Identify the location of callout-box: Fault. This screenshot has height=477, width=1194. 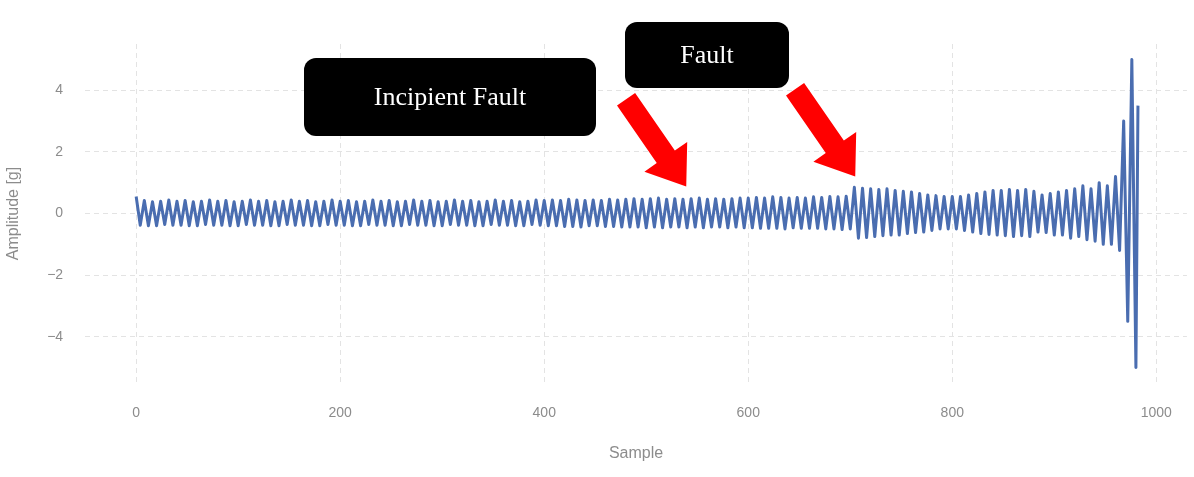
(707, 55).